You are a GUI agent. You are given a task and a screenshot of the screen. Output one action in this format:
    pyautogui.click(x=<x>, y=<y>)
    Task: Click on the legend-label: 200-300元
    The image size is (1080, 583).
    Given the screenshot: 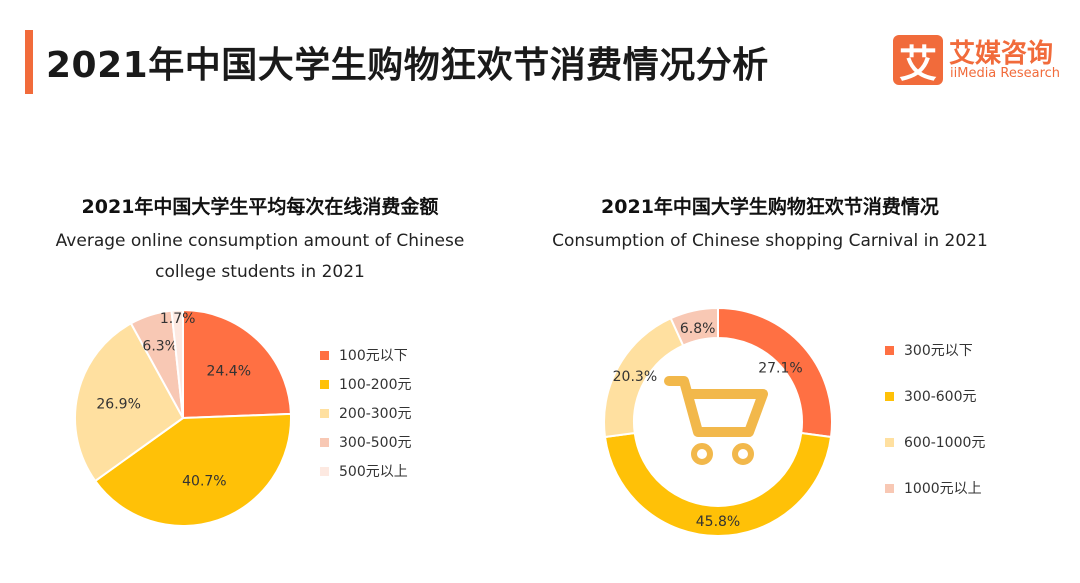 What is the action you would take?
    pyautogui.click(x=375, y=414)
    